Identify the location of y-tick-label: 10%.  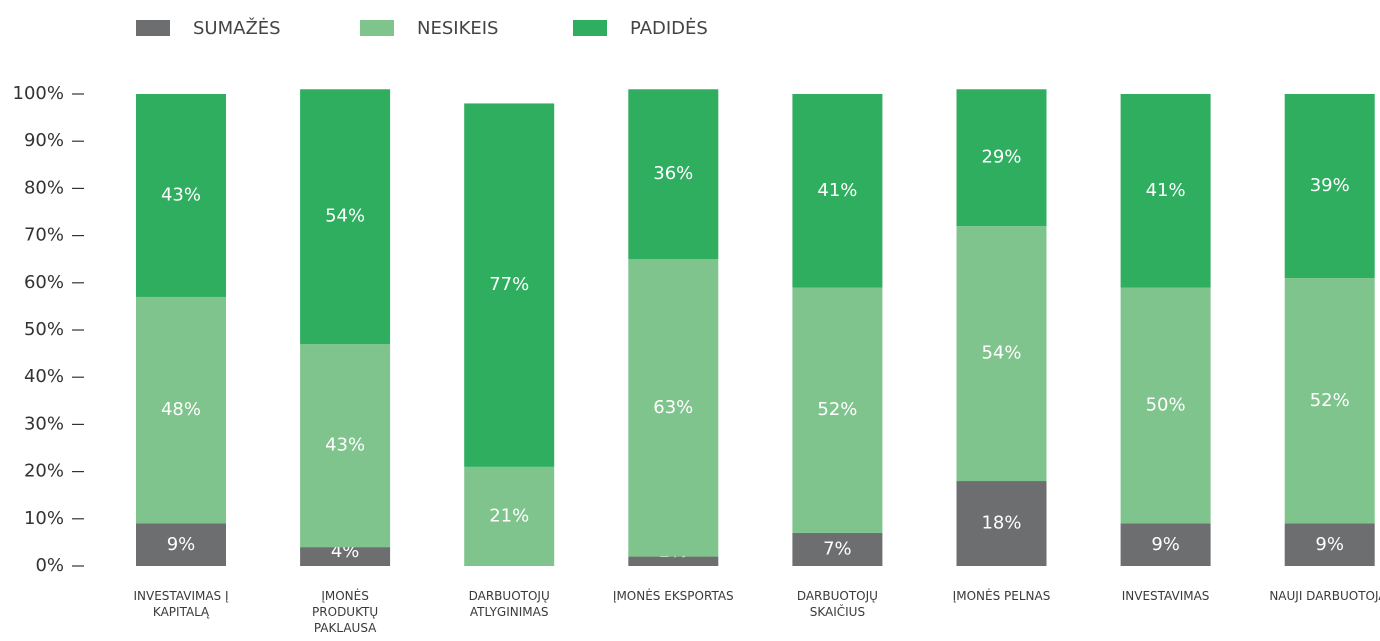
(44, 518).